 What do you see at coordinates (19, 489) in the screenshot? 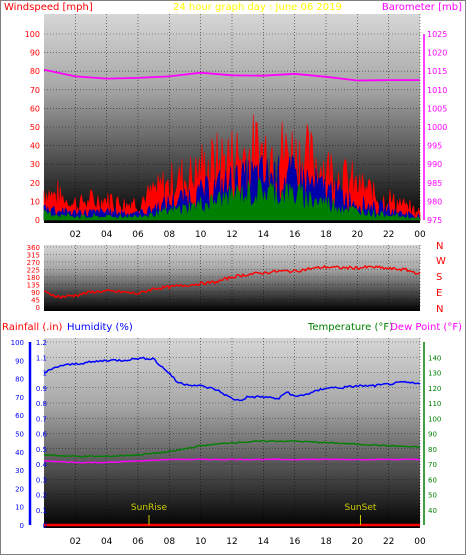
I see `humidity-tick-label: 20` at bounding box center [19, 489].